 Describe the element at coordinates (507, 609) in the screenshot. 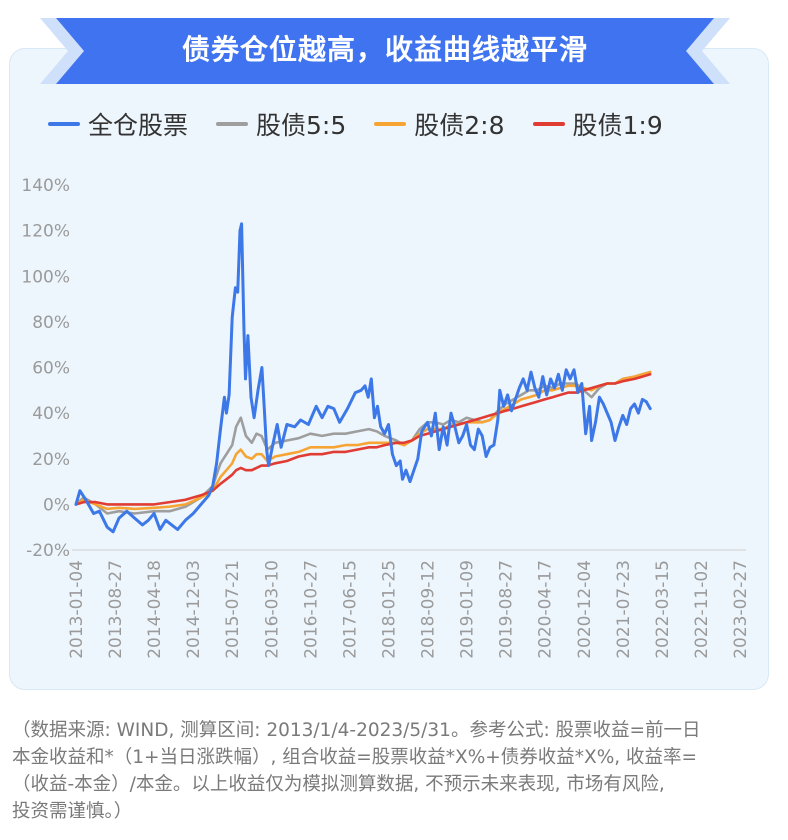

I see `x-tick-label: 2019-08-27` at that location.